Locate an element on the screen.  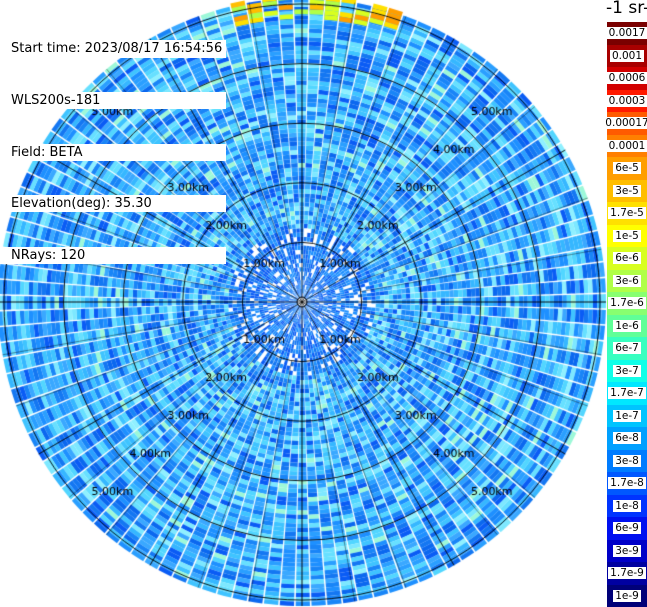
colorbar-tick-label: 0.0001 is located at coordinates (626, 145).